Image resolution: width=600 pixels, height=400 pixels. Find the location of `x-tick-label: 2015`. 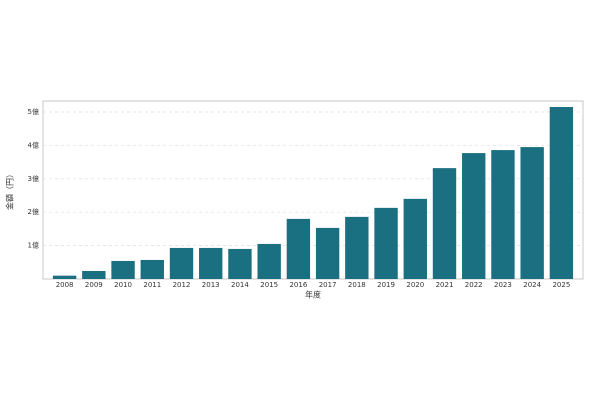

x-tick-label: 2015 is located at coordinates (269, 285).